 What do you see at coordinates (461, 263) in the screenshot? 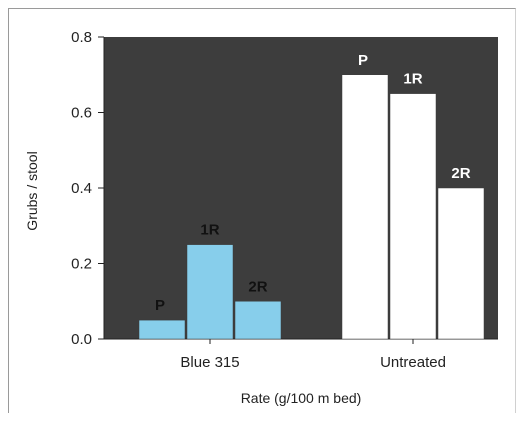
I see `bar-untreated-2r` at bounding box center [461, 263].